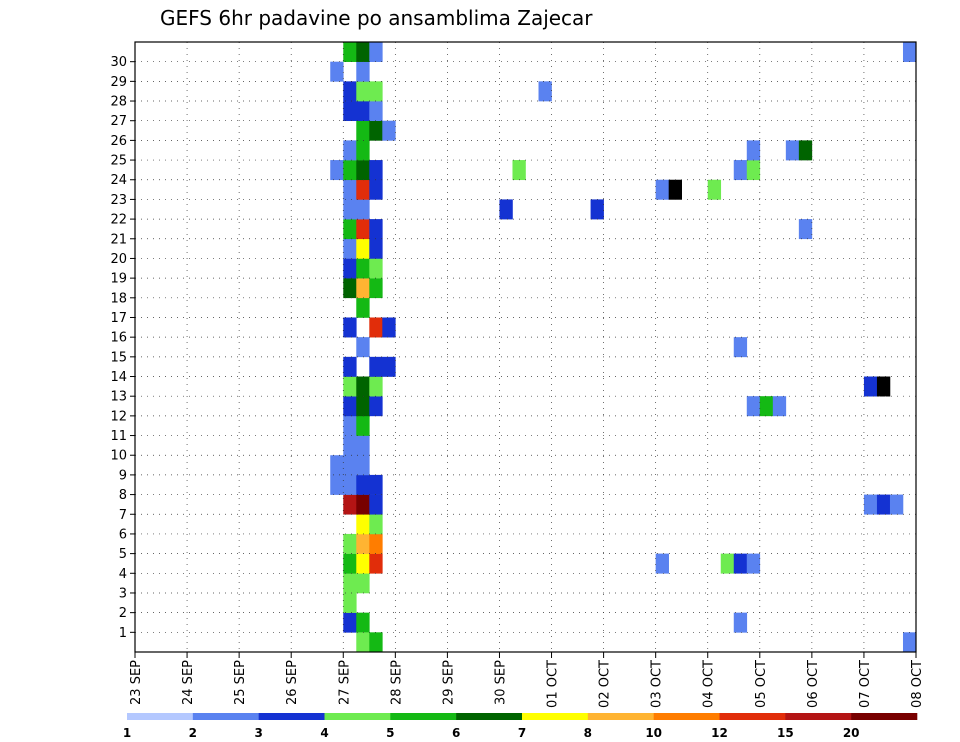 The height and width of the screenshot is (742, 960). I want to click on y-tick-label: 22, so click(118, 220).